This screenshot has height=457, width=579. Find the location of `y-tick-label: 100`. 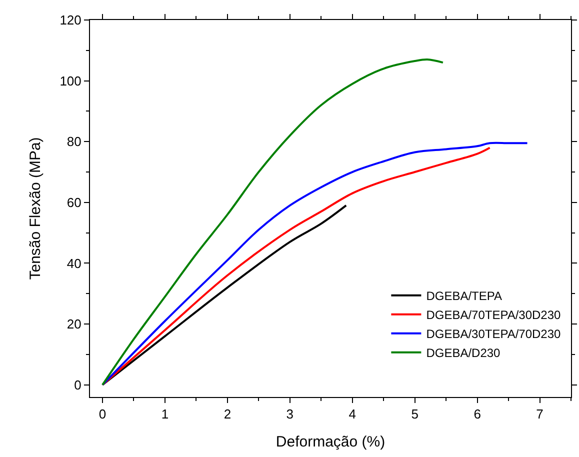

y-tick-label: 100 is located at coordinates (71, 80).